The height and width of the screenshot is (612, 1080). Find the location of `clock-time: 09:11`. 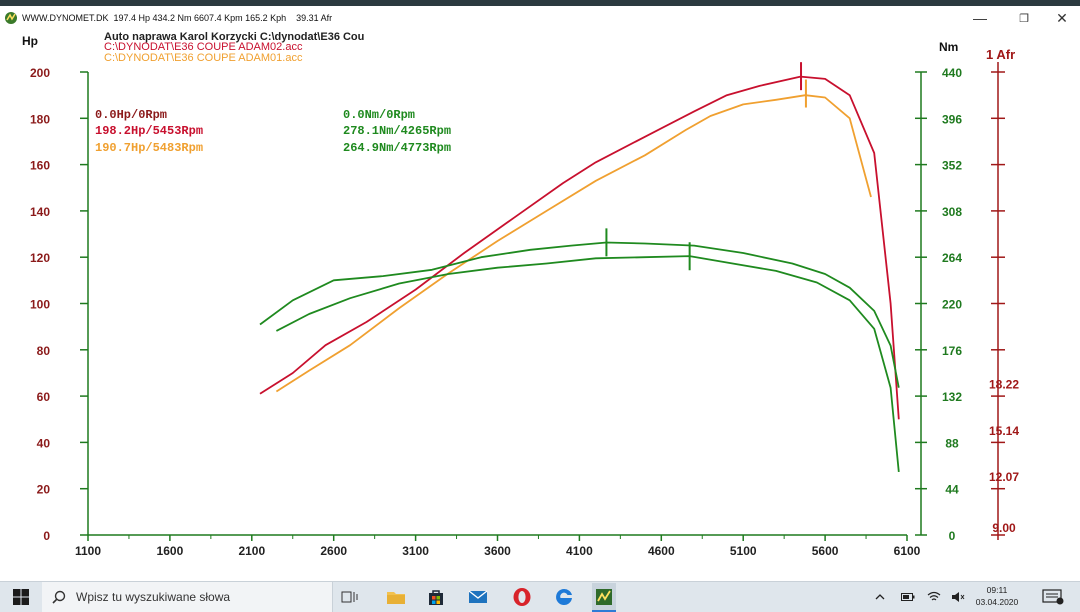

clock-time: 09:11 is located at coordinates (997, 590).